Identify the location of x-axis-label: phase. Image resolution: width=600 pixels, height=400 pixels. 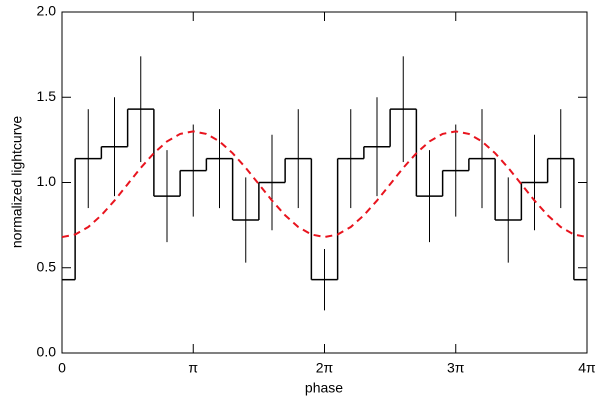
(324, 388).